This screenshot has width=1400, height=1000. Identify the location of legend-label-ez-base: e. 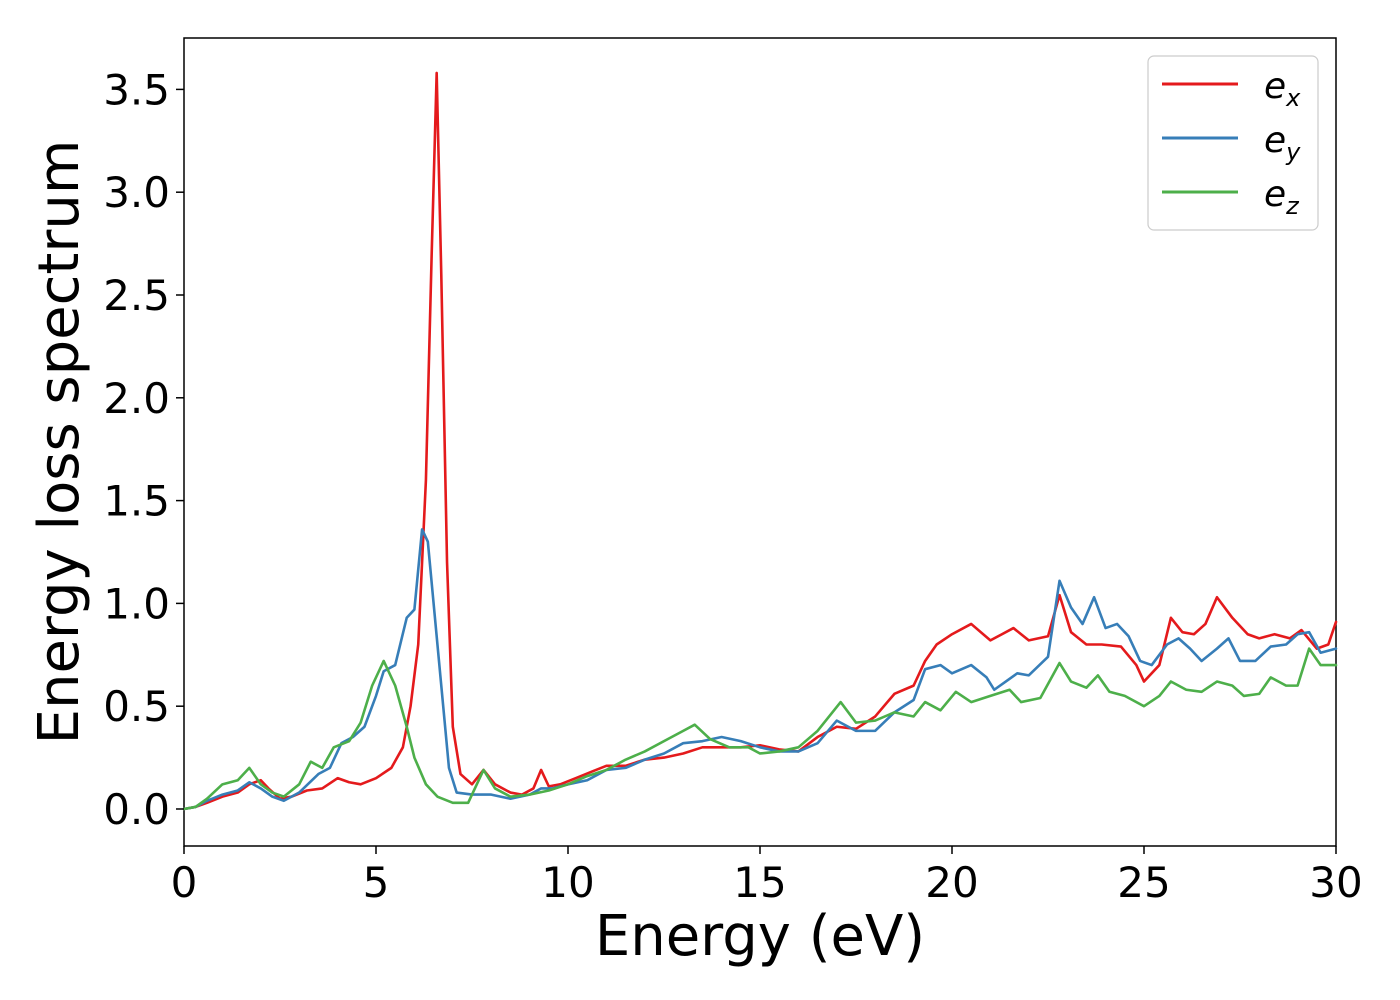
(1275, 194).